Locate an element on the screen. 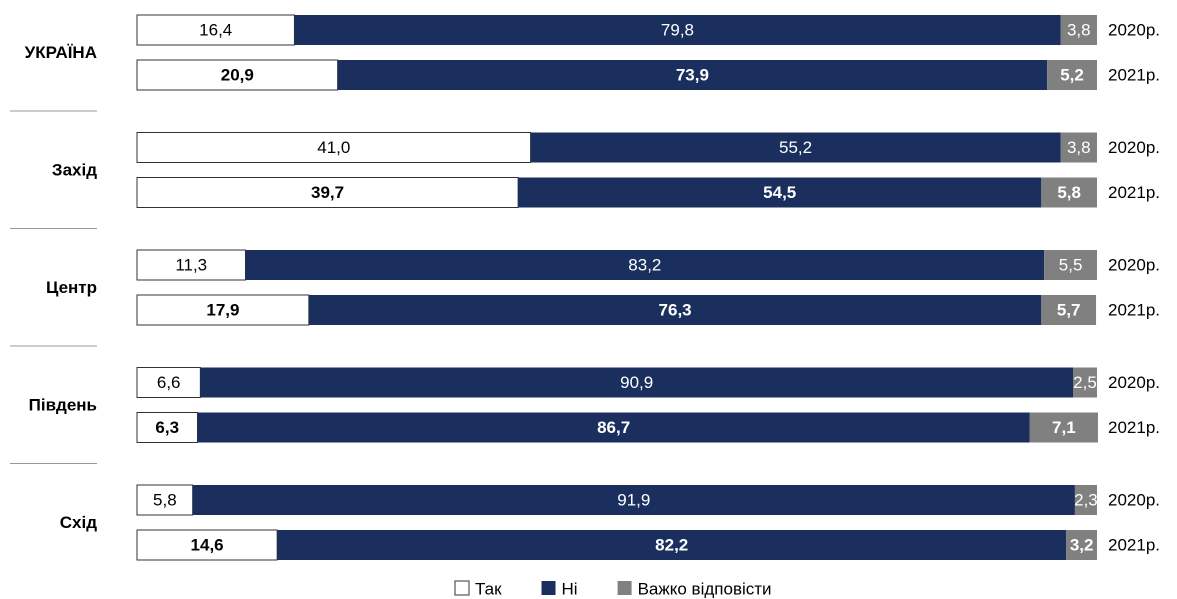 This screenshot has width=1177, height=599. value-label: 17,9 is located at coordinates (222, 310).